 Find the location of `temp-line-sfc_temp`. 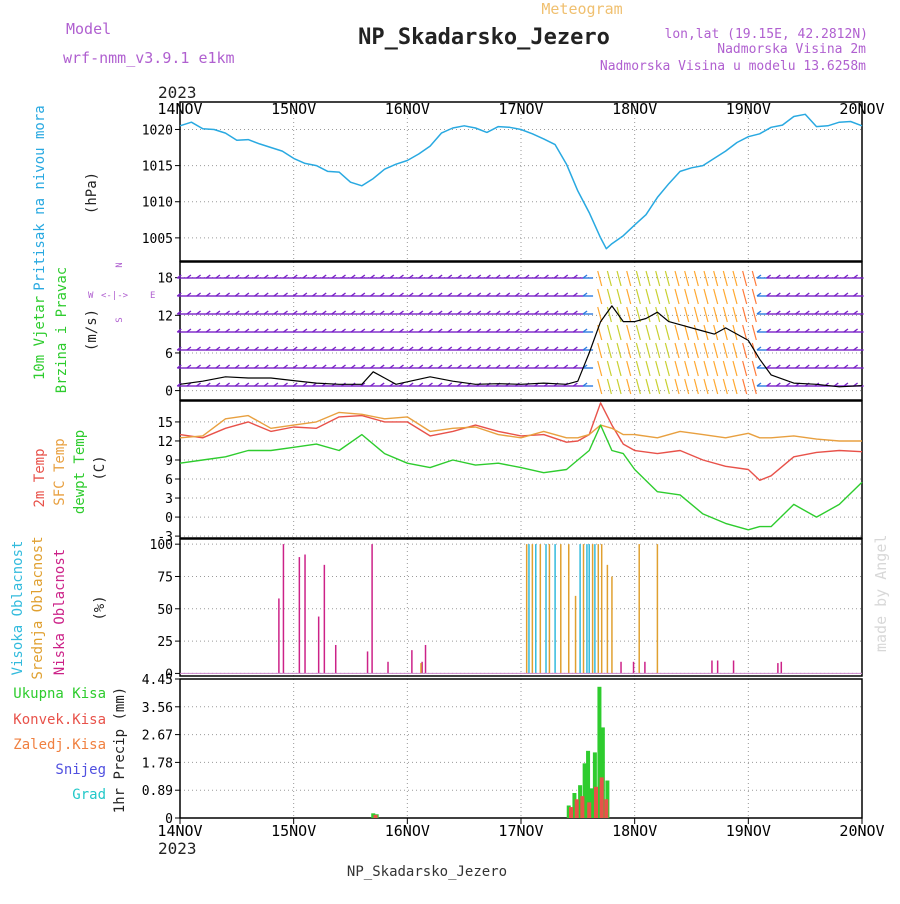

temp-line-sfc_temp is located at coordinates (520, 426).